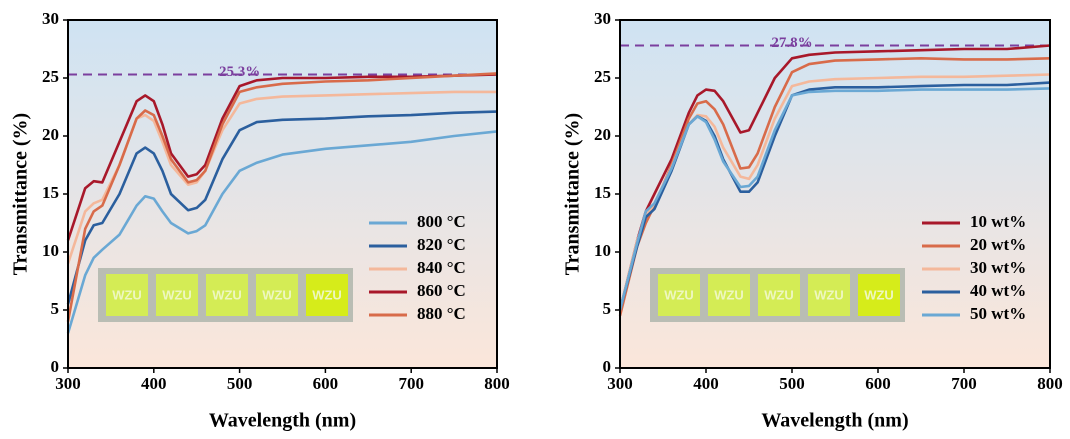 This screenshot has height=439, width=1070. I want to click on legend-label: 50 wt%, so click(998, 313).